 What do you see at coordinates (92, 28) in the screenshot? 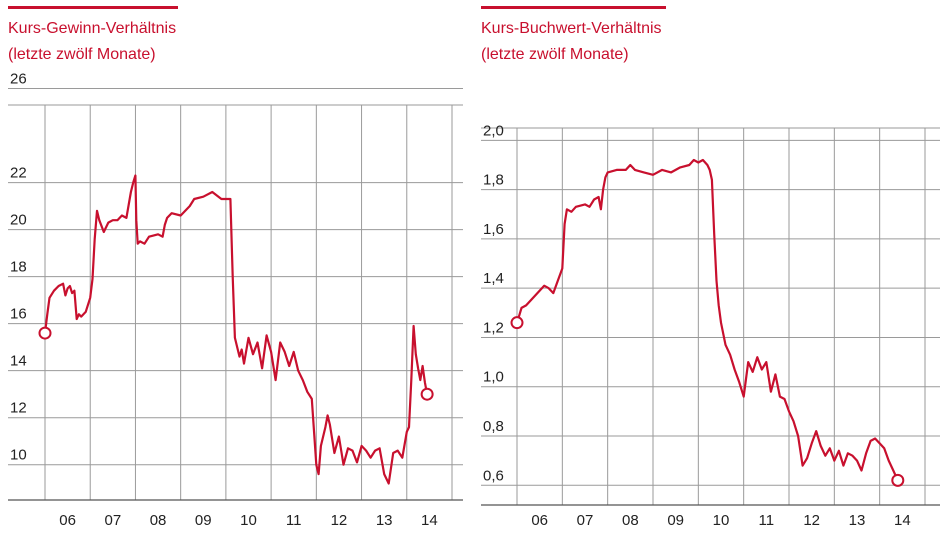
I see `chart-title: Kurs-Gewinn-Verhältnis` at bounding box center [92, 28].